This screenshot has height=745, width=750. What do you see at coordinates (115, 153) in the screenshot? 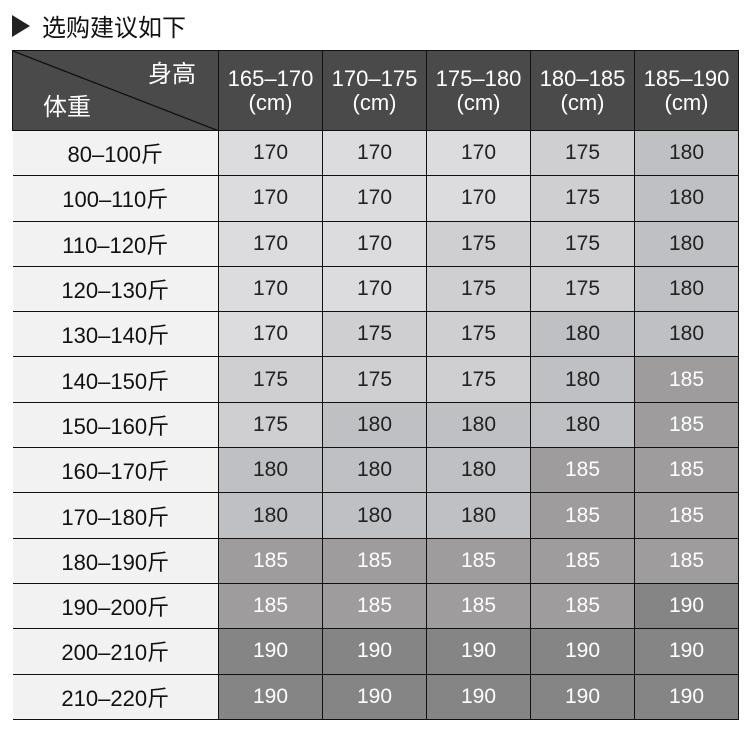
I see `weight-range: 80–100斤` at bounding box center [115, 153].